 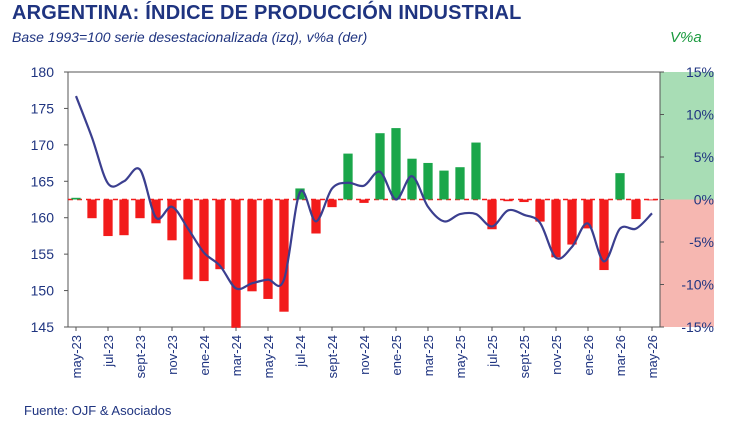 What do you see at coordinates (620, 355) in the screenshot?
I see `x-tick-label-mar-26: mar-26` at bounding box center [620, 355].